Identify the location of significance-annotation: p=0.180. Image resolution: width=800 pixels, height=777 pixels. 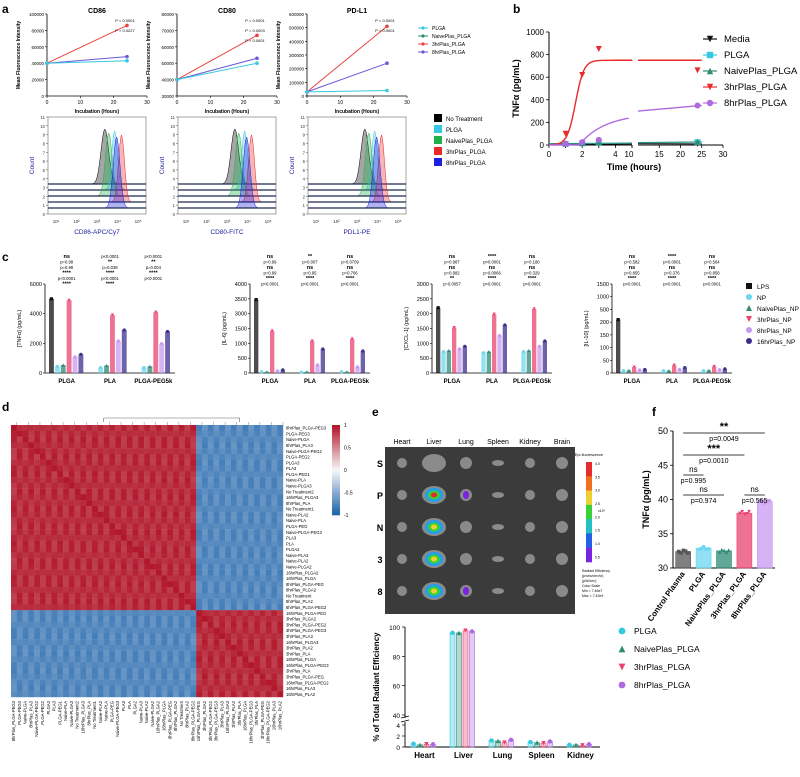
(532, 262).